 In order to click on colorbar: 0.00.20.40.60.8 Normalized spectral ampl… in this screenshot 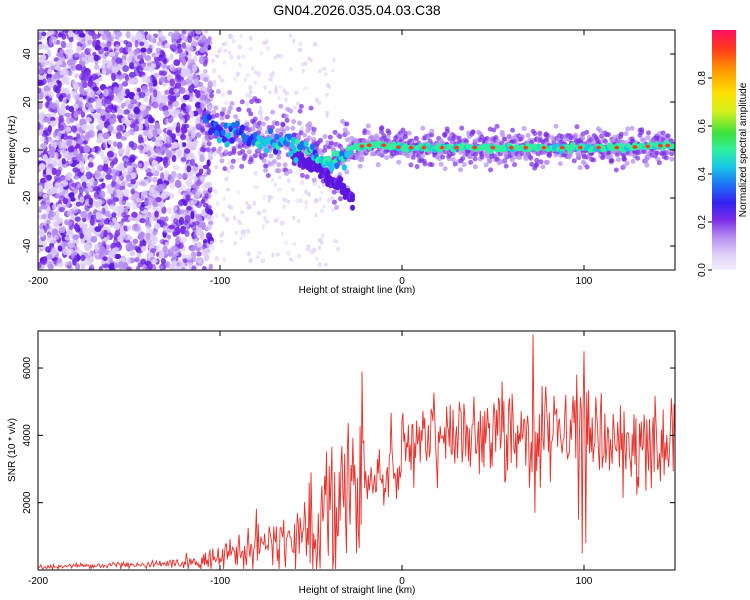, I will do `click(723, 153)`.